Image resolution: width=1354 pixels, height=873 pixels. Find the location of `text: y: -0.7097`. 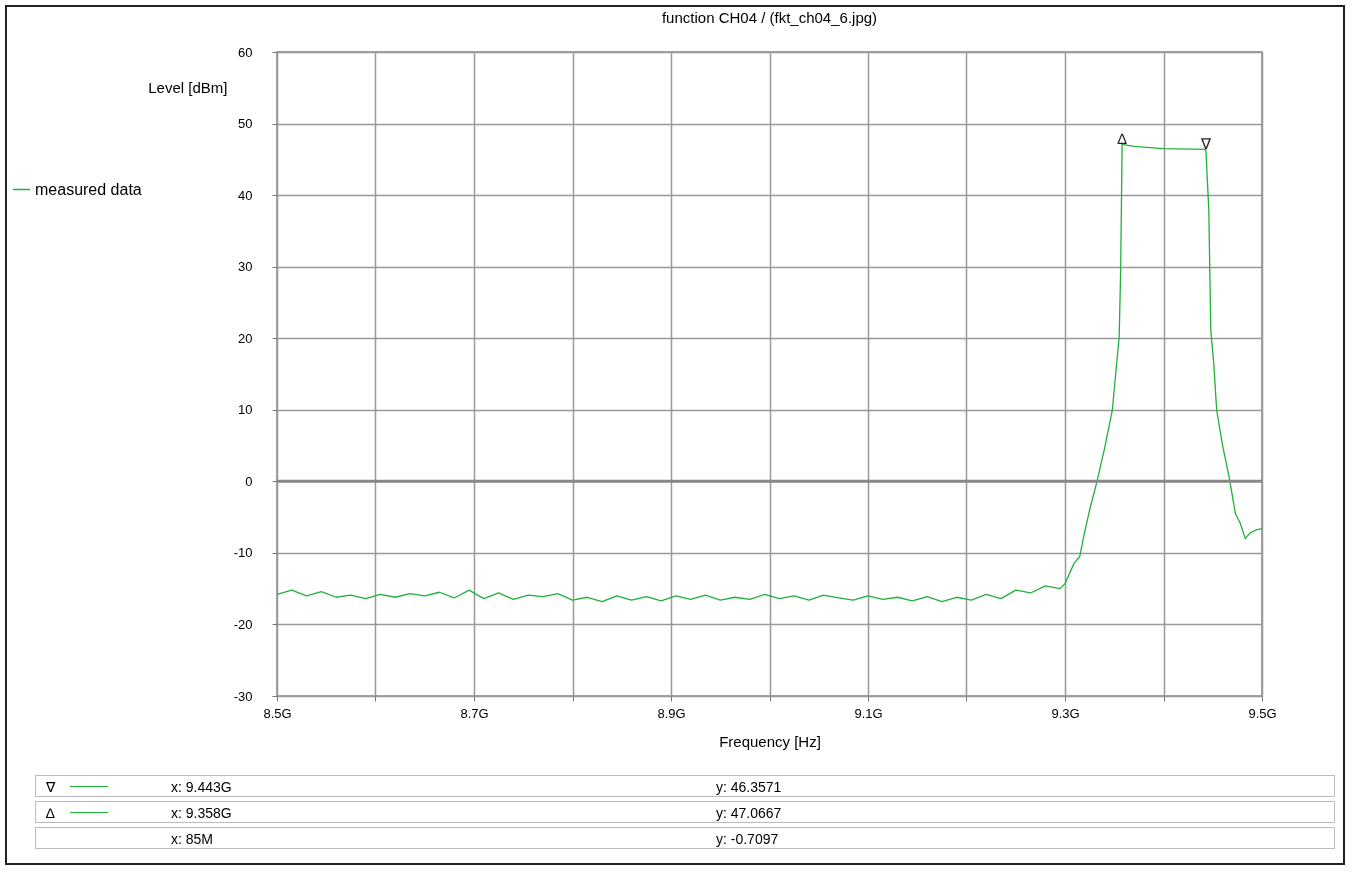

text: y: -0.7097 is located at coordinates (747, 839).